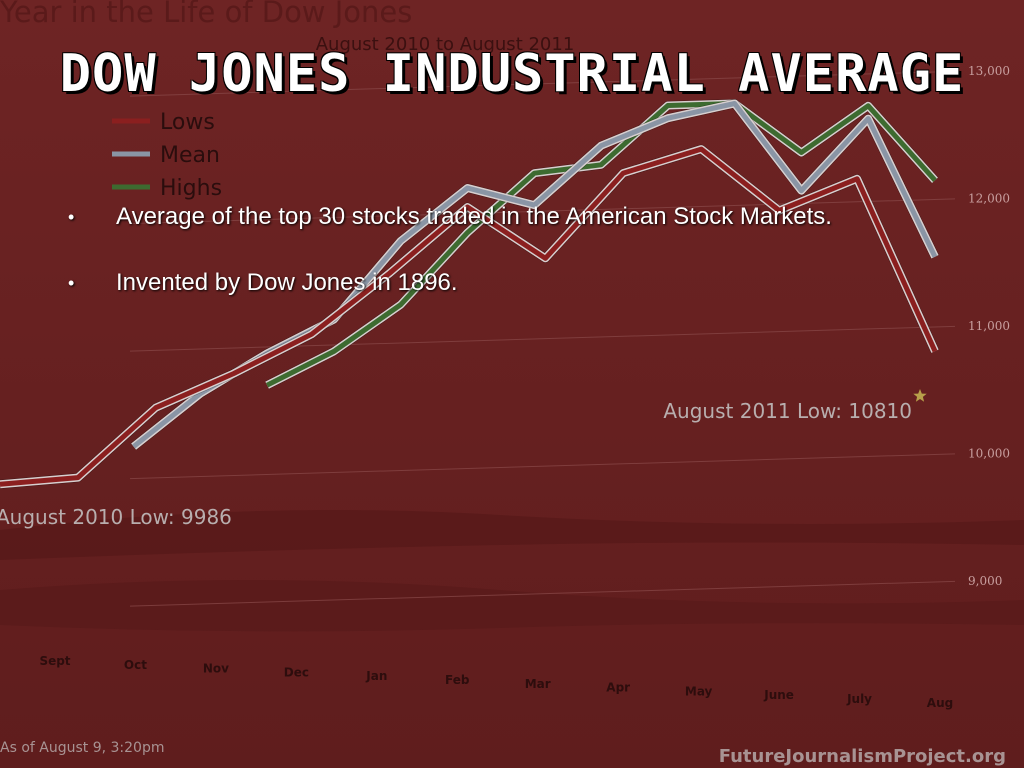 This screenshot has width=1024, height=768. Describe the element at coordinates (496, 682) in the screenshot. I see `x-axis-ticks: Sept Oct Nov Dec Jan Feb Mar Apr May June July Aug` at that location.